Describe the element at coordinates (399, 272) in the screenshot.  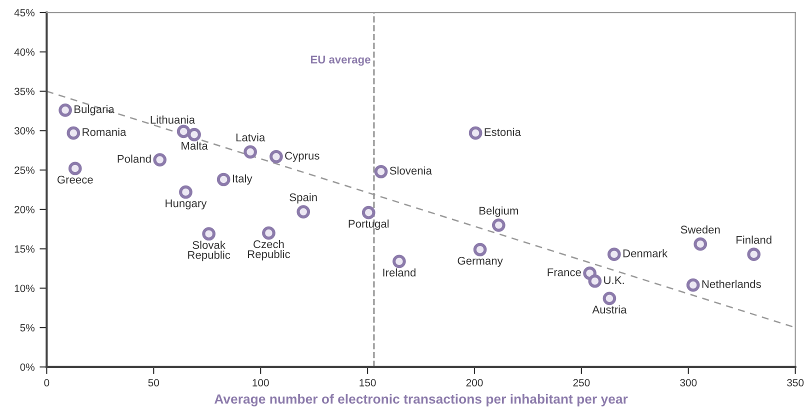
I see `annotation: Ireland` at that location.